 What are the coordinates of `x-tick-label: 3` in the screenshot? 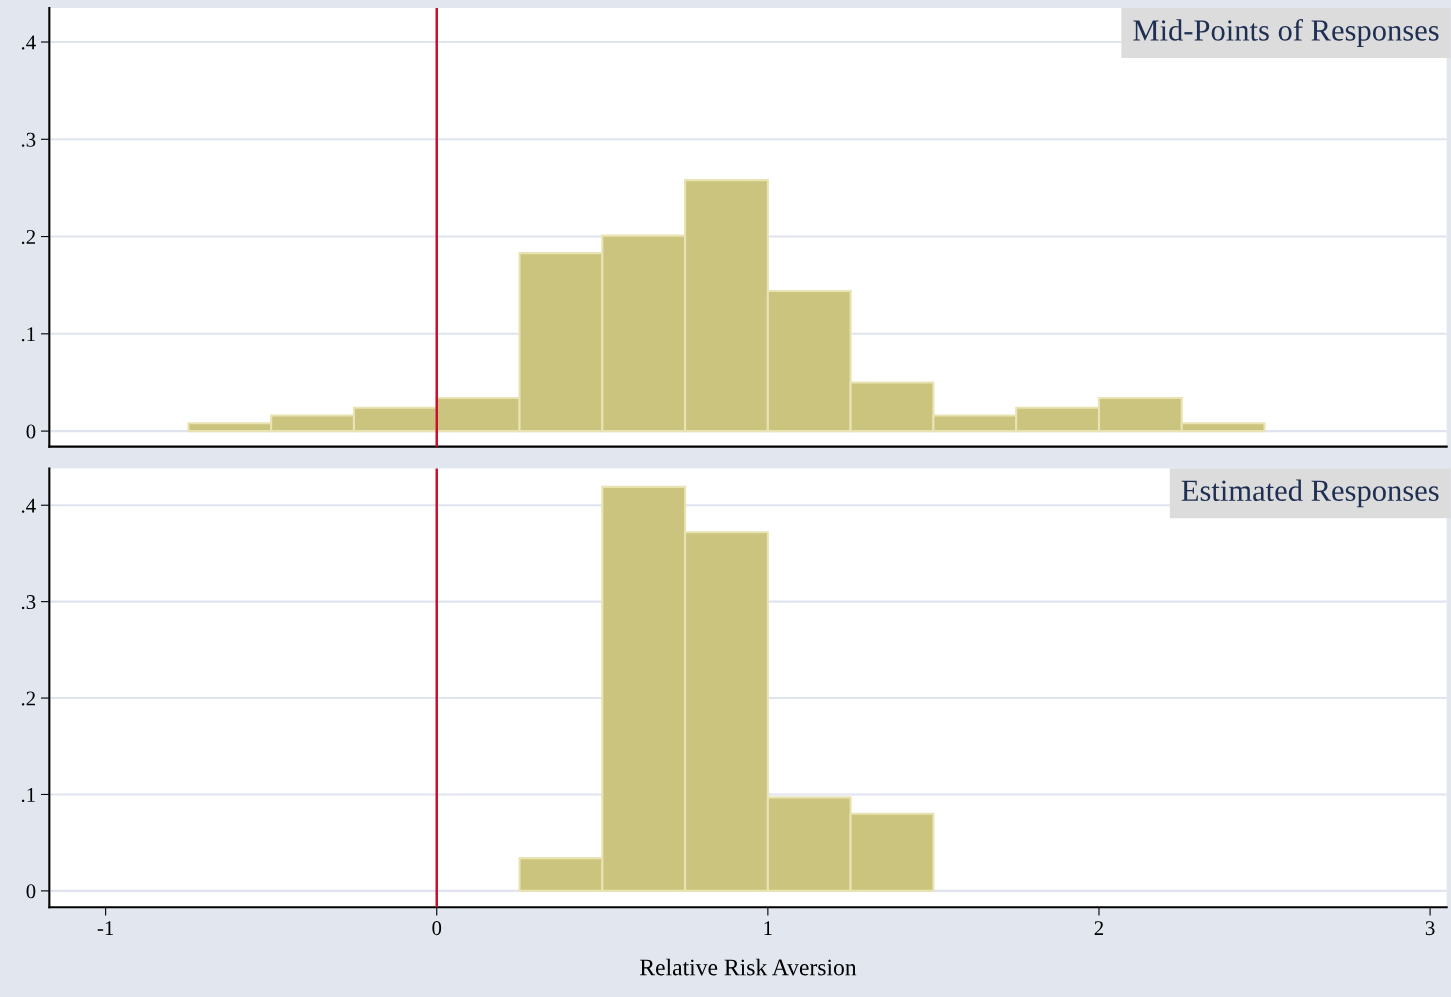 It's located at (1430, 928).